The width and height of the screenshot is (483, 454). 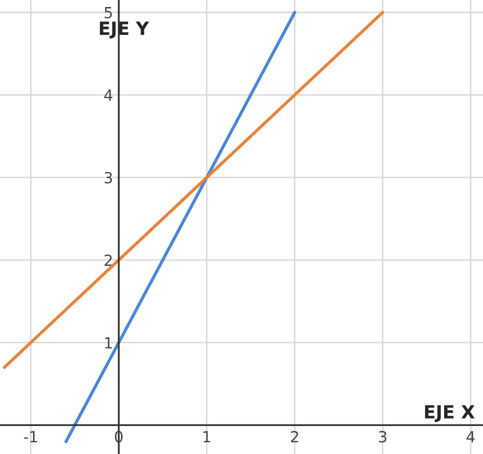 What do you see at coordinates (450, 413) in the screenshot?
I see `x-axis-title: EJE X` at bounding box center [450, 413].